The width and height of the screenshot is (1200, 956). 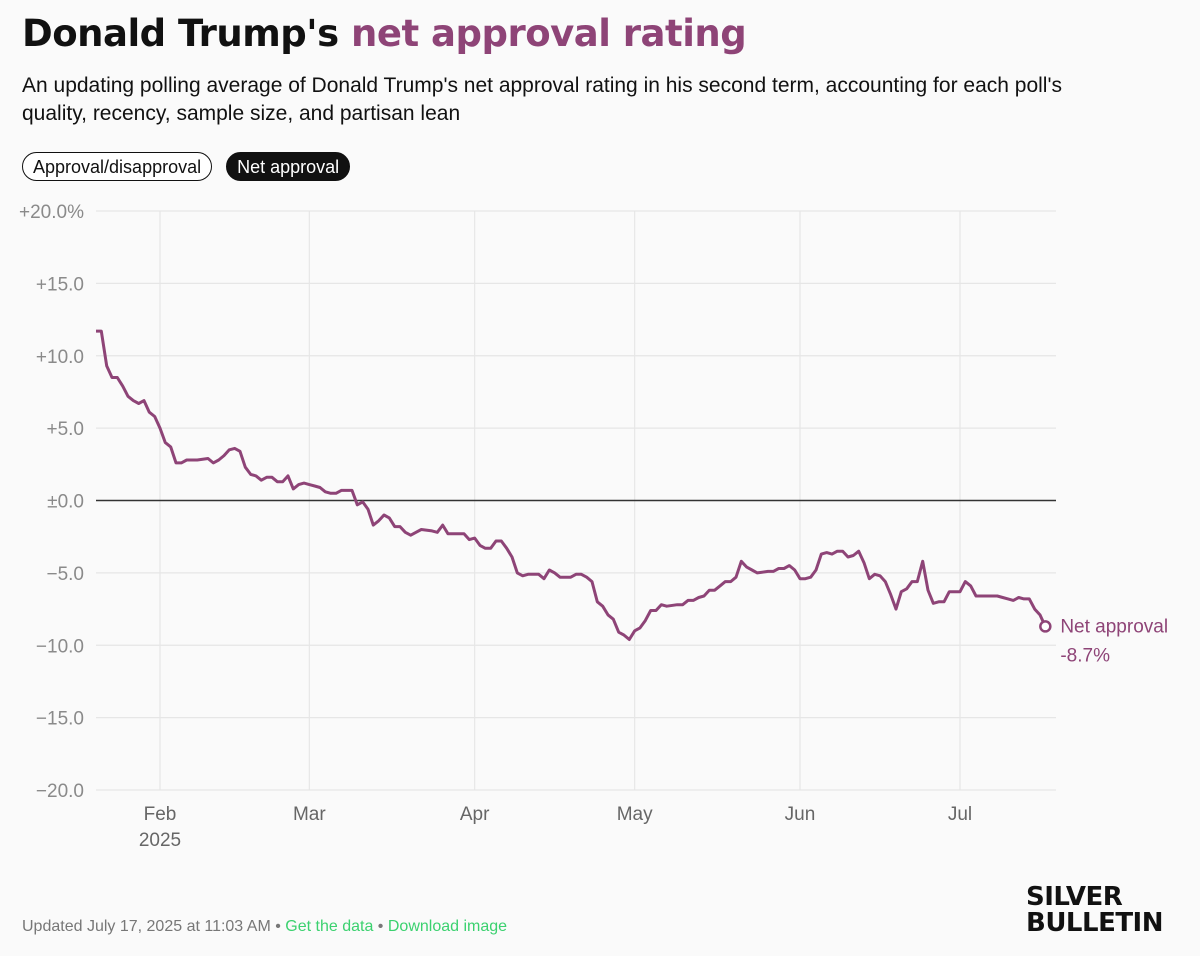 What do you see at coordinates (160, 814) in the screenshot?
I see `x-tick-label: Feb` at bounding box center [160, 814].